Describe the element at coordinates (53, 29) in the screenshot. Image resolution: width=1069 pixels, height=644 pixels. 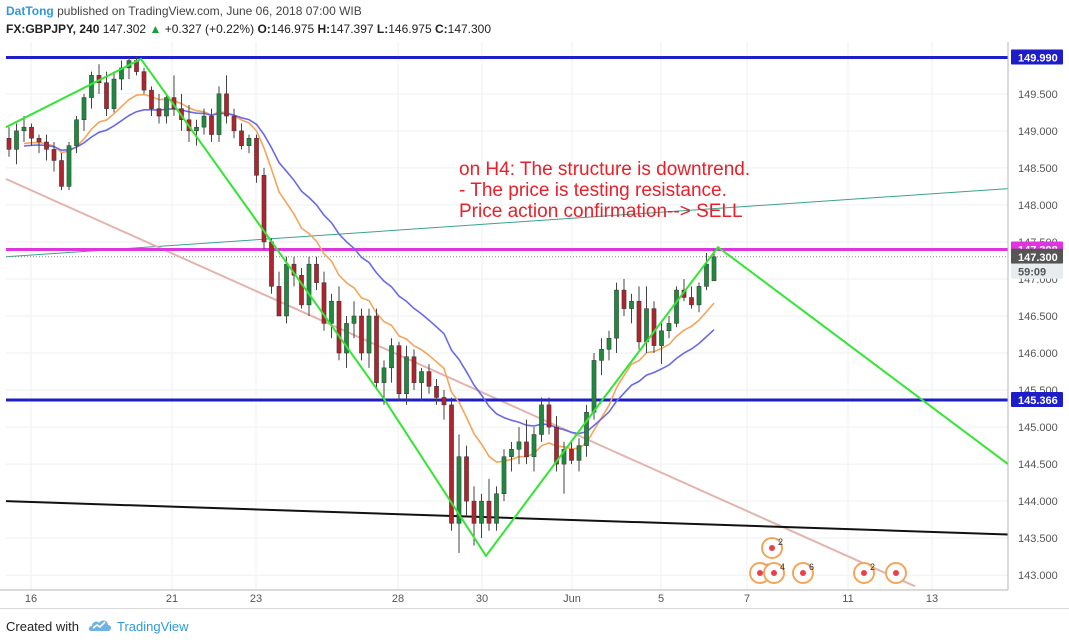
I see `symbol-label: FX:GBPJPY, 240` at that location.